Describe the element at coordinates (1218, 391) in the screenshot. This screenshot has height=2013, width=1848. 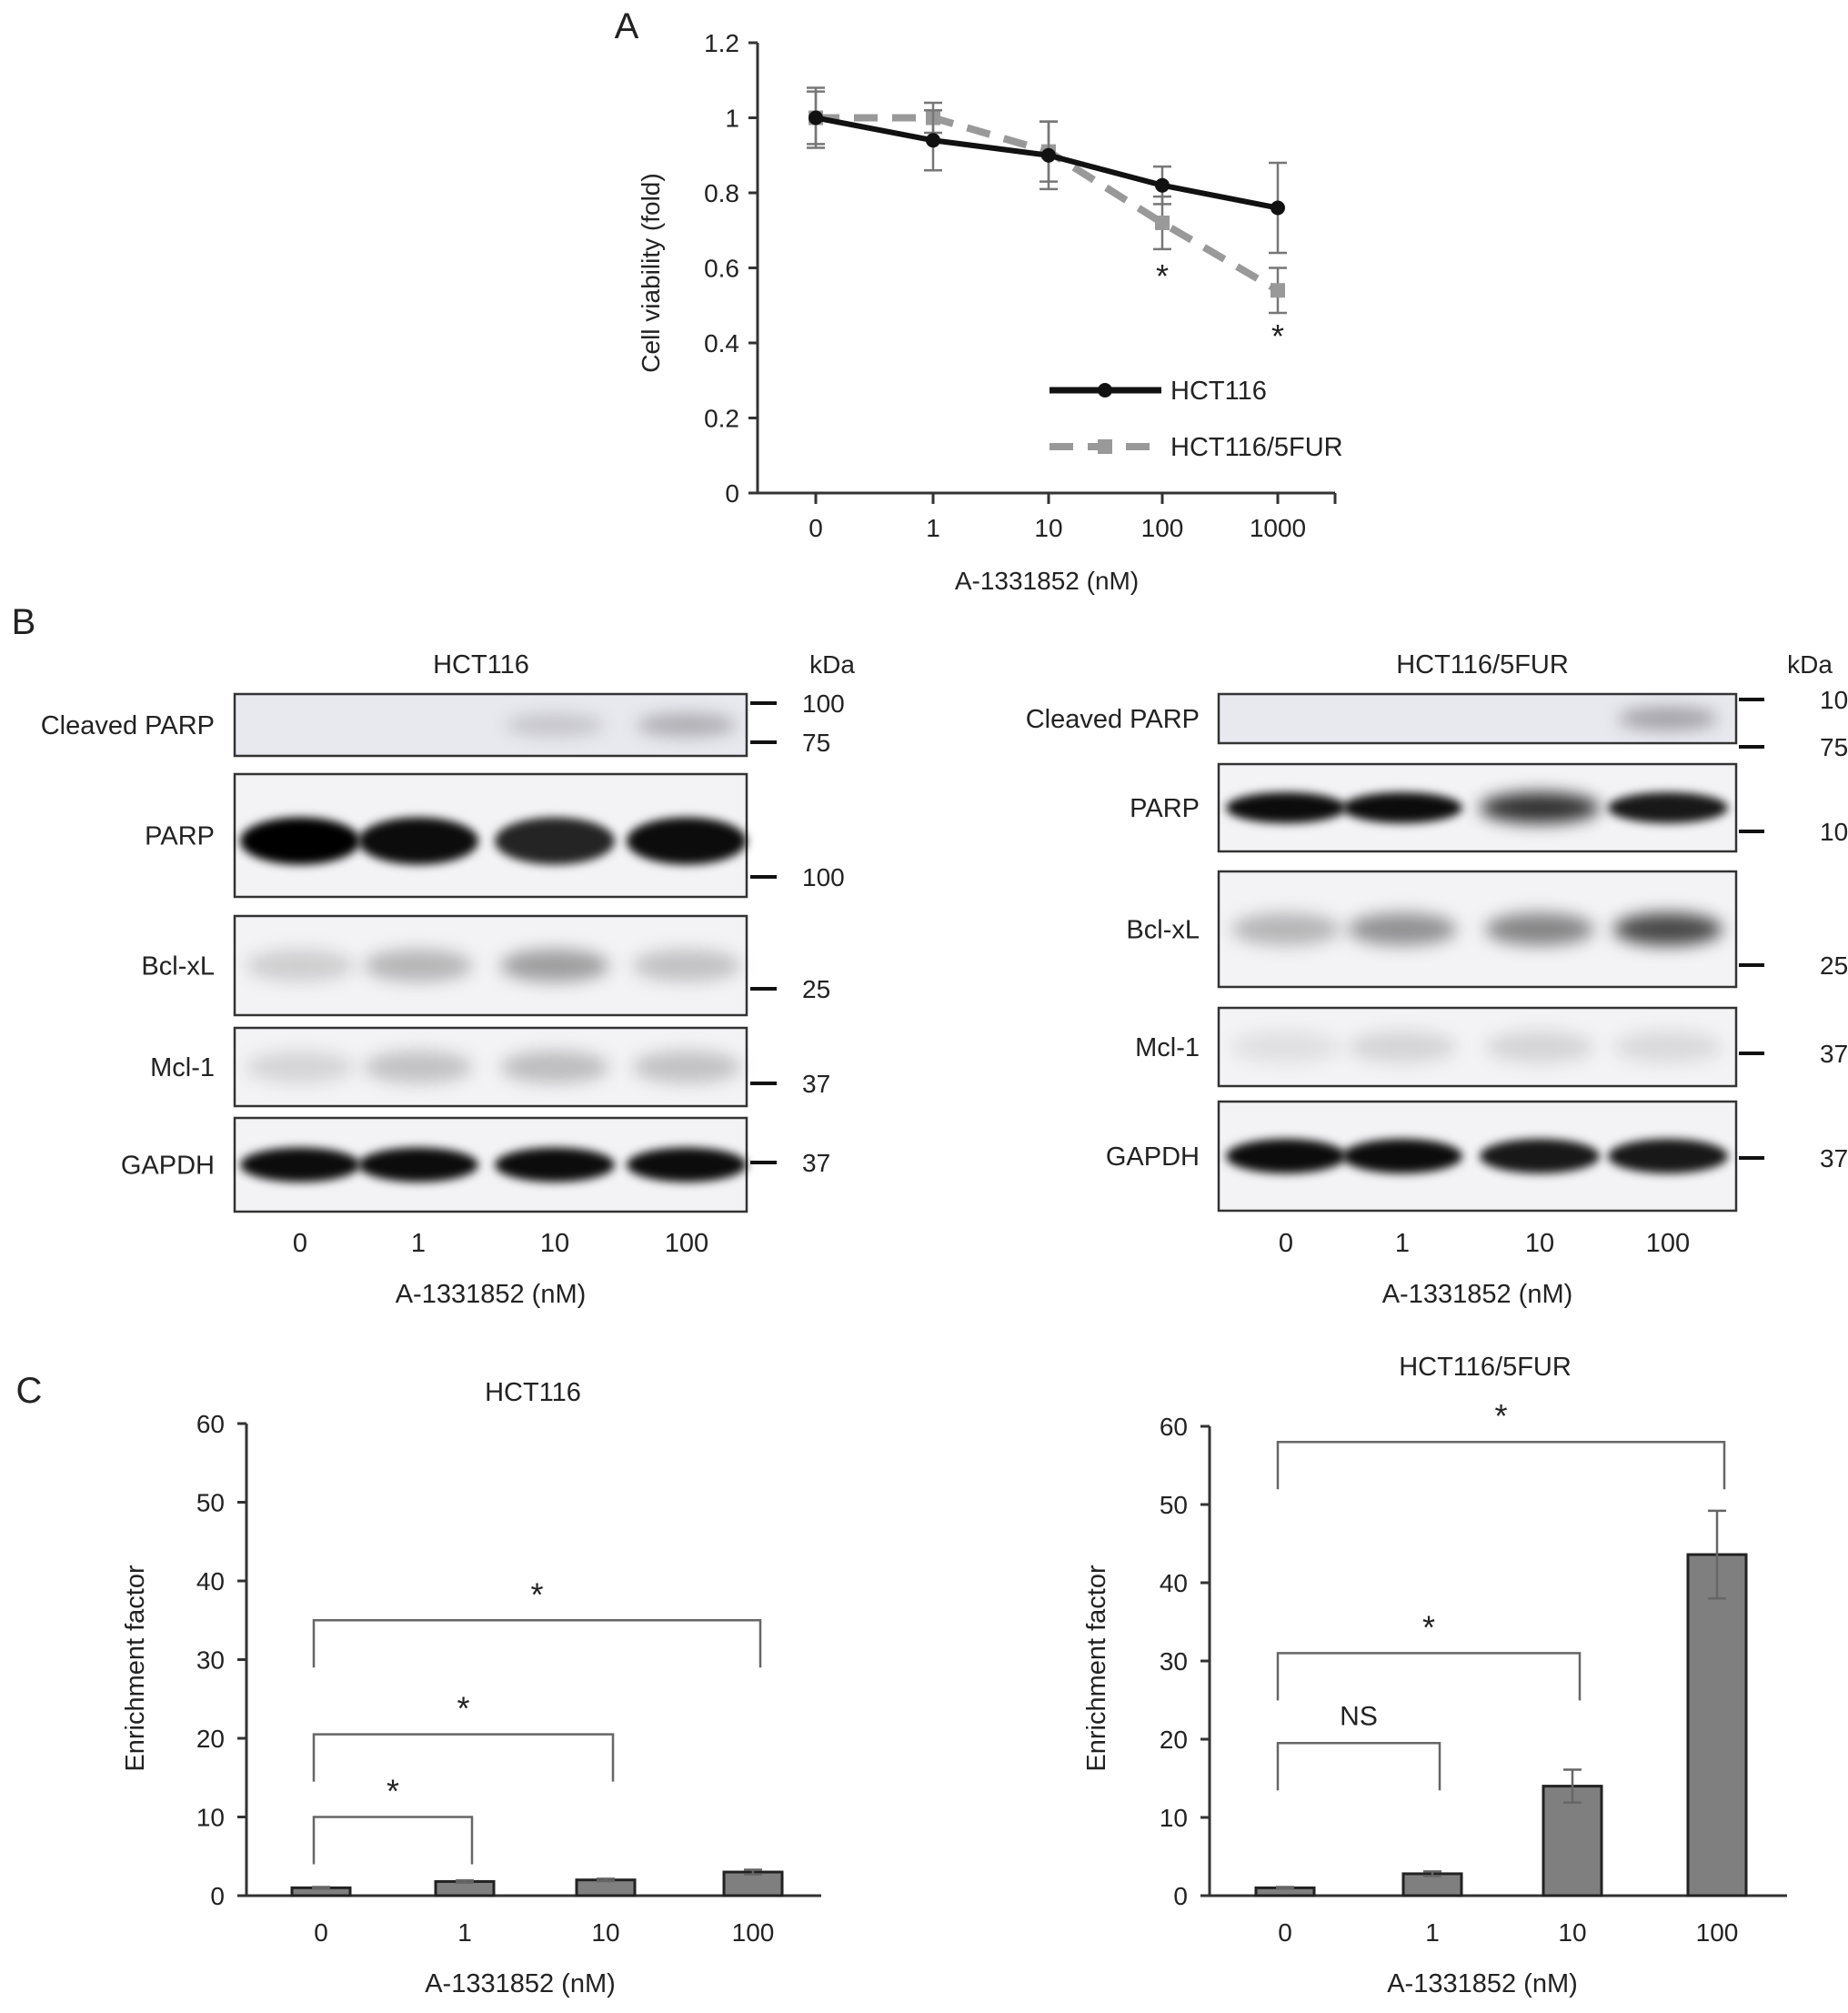
I see `legend-label-hct116: HCT116` at that location.